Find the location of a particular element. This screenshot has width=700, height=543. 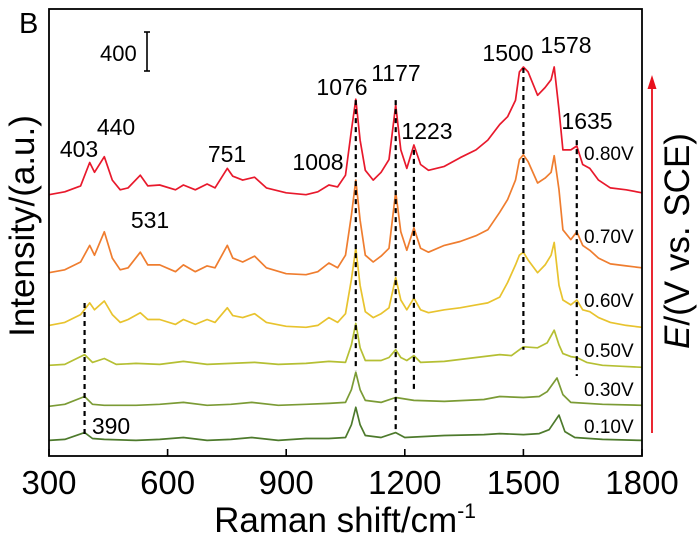

series-label-0.30V: 0.30V is located at coordinates (609, 390).